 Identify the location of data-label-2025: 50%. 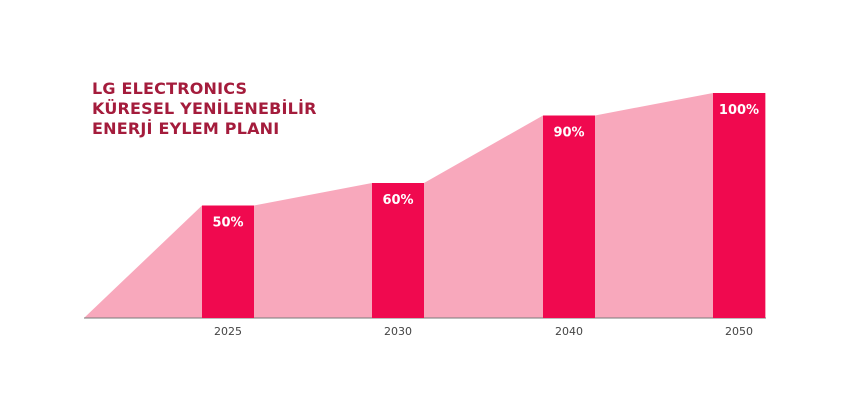
(227, 223).